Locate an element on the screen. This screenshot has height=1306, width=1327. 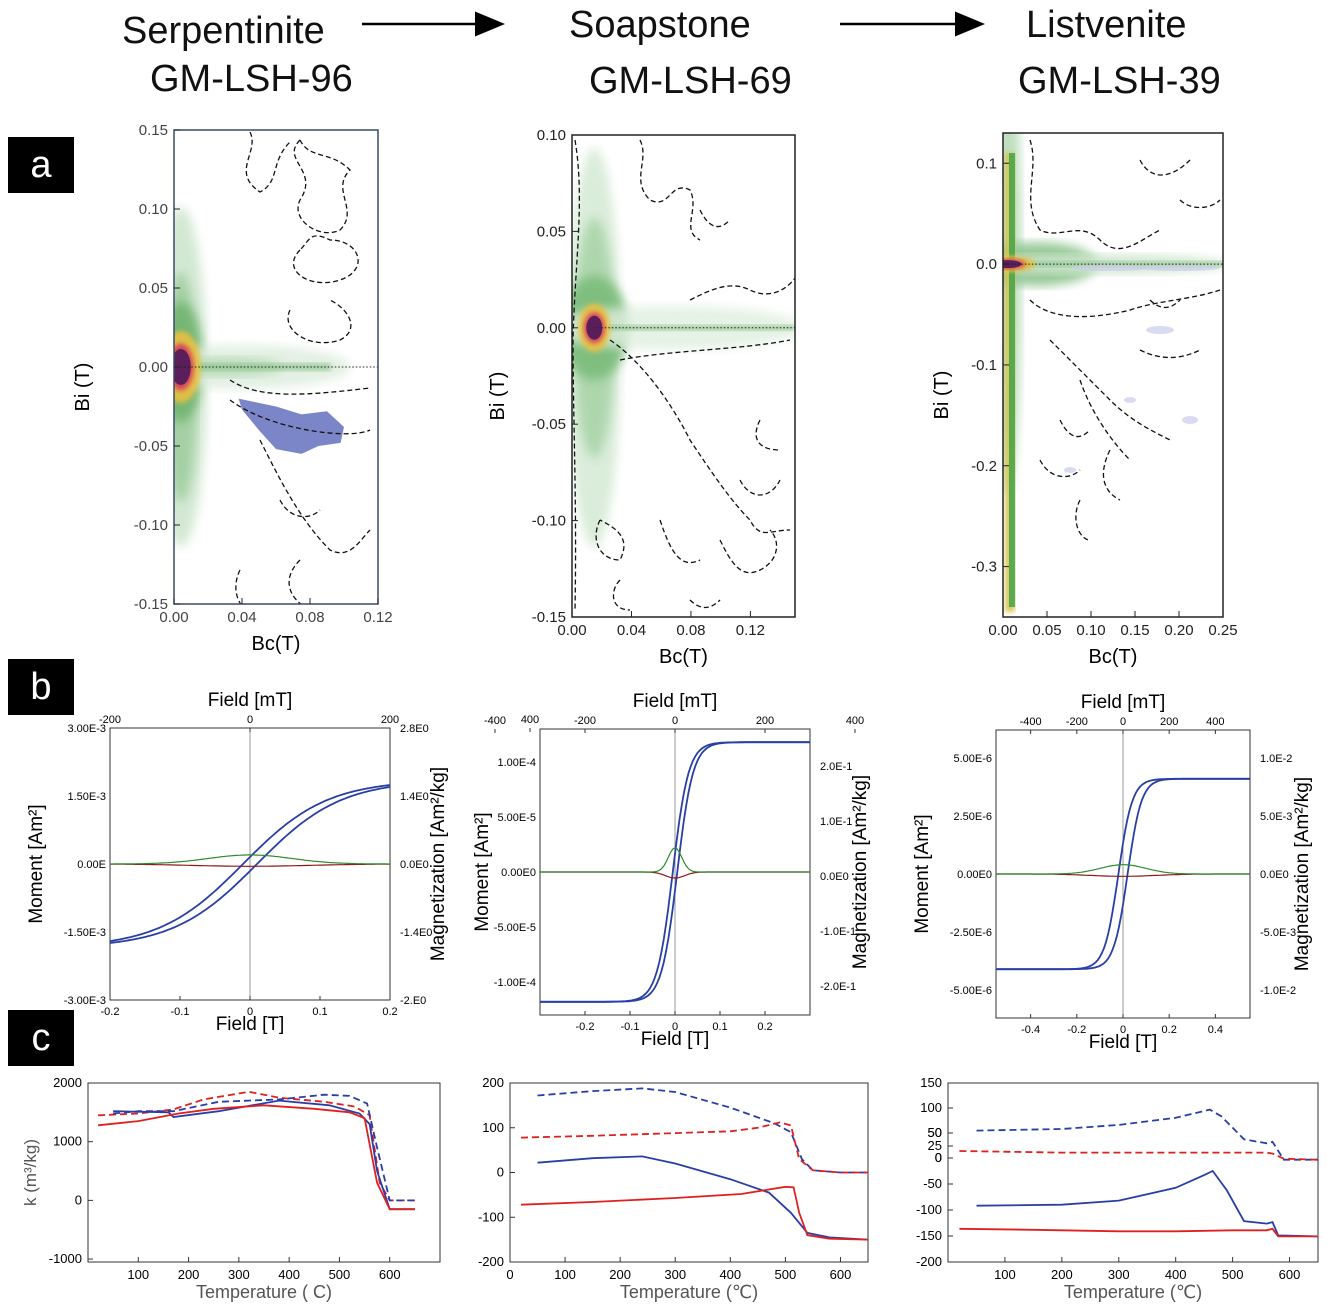
hysteresis-x-tick-label: 0.4 is located at coordinates (1215, 1030).